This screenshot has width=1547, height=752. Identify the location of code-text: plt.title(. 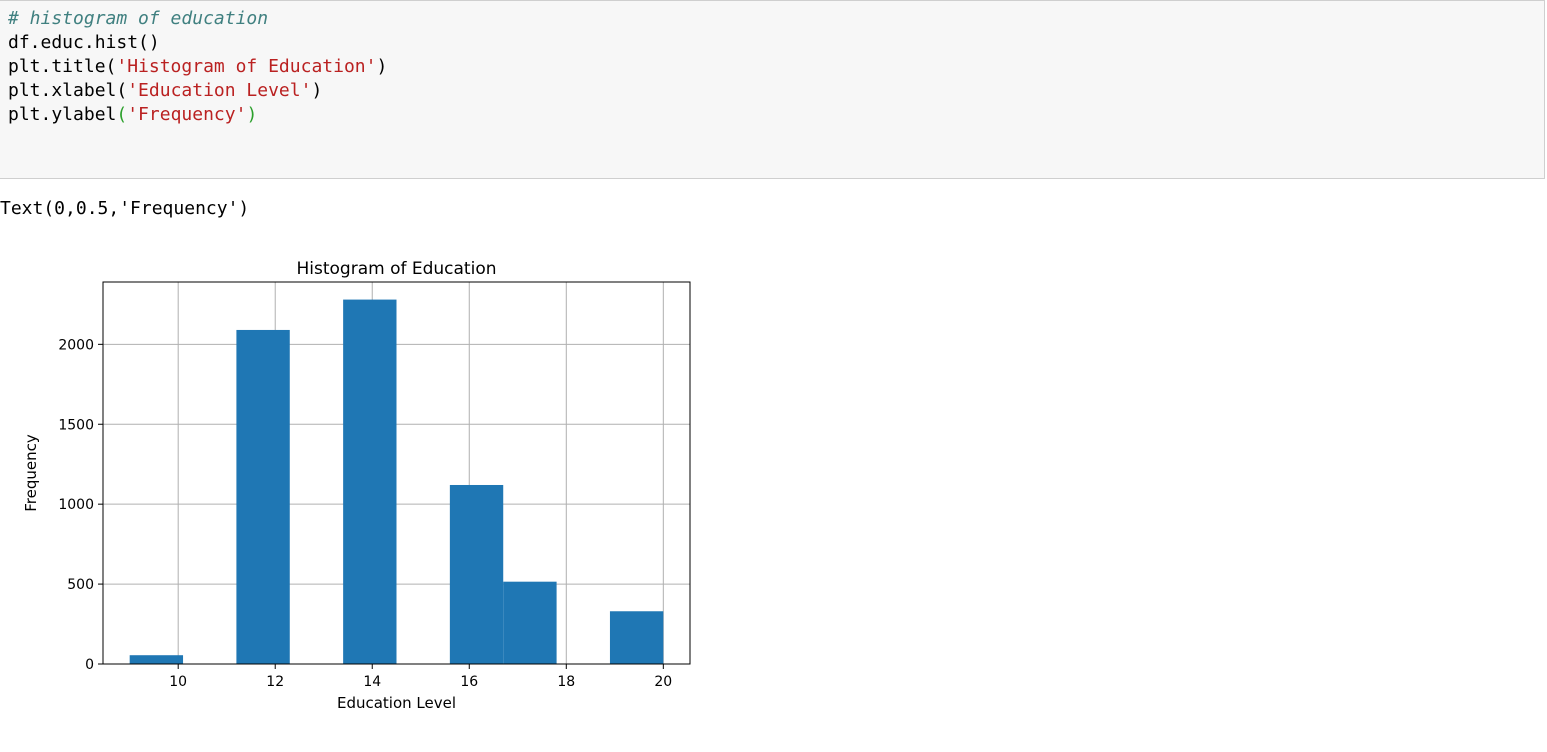
(62, 66).